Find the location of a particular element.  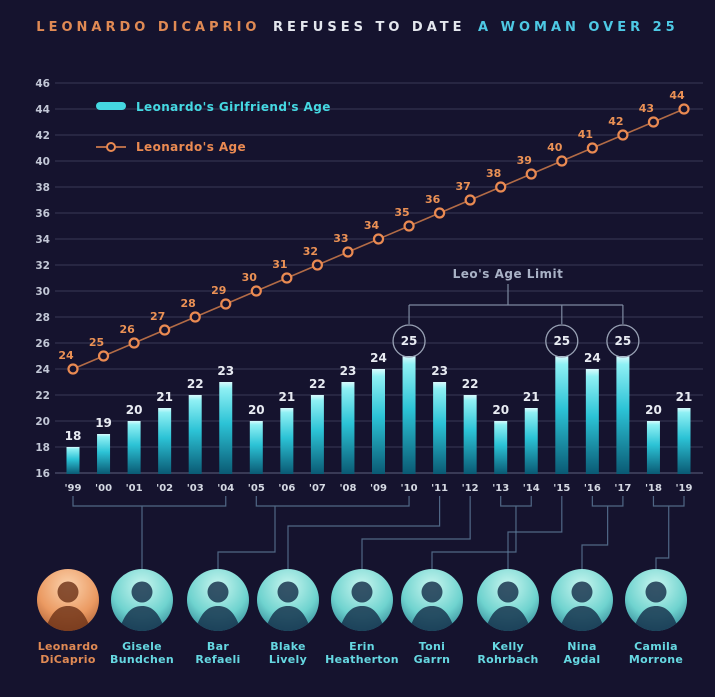

portrait-nina-photo is located at coordinates (582, 600).